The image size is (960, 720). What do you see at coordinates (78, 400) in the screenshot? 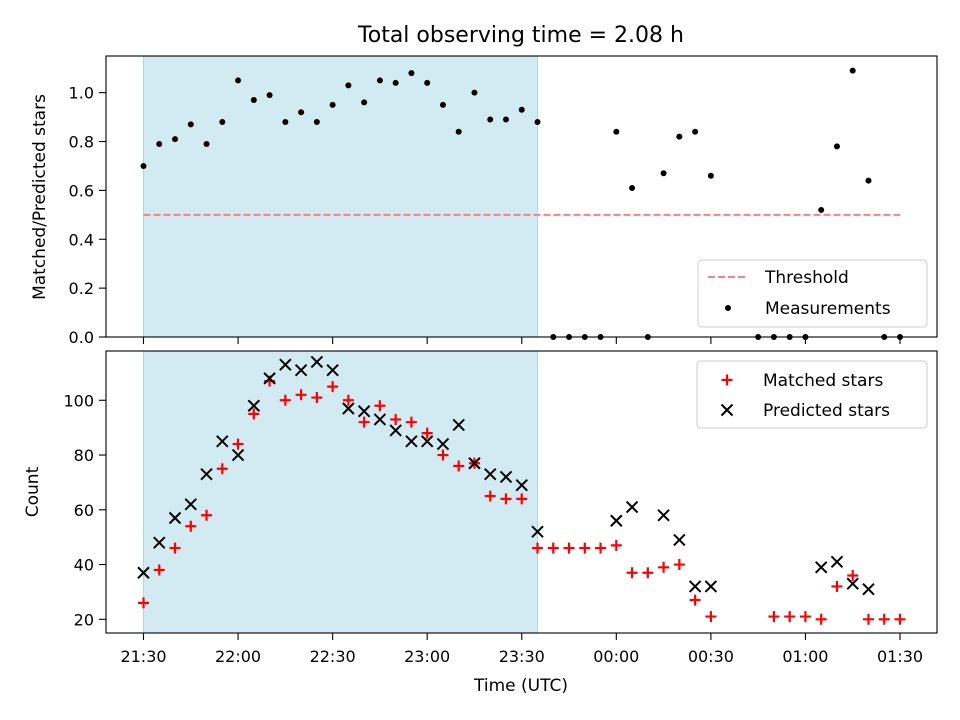
I see `y-tick-label: 100` at bounding box center [78, 400].